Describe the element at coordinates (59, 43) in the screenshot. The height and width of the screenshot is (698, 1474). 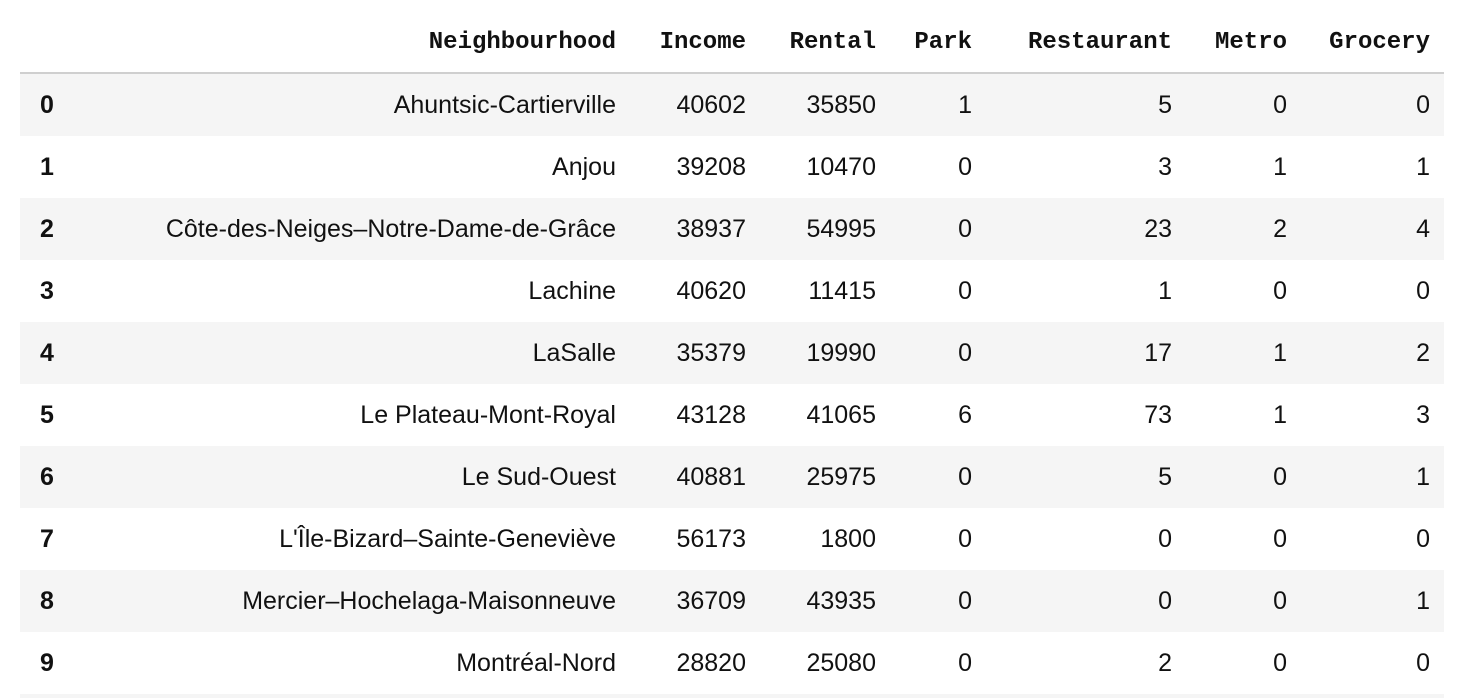
I see `header-index` at that location.